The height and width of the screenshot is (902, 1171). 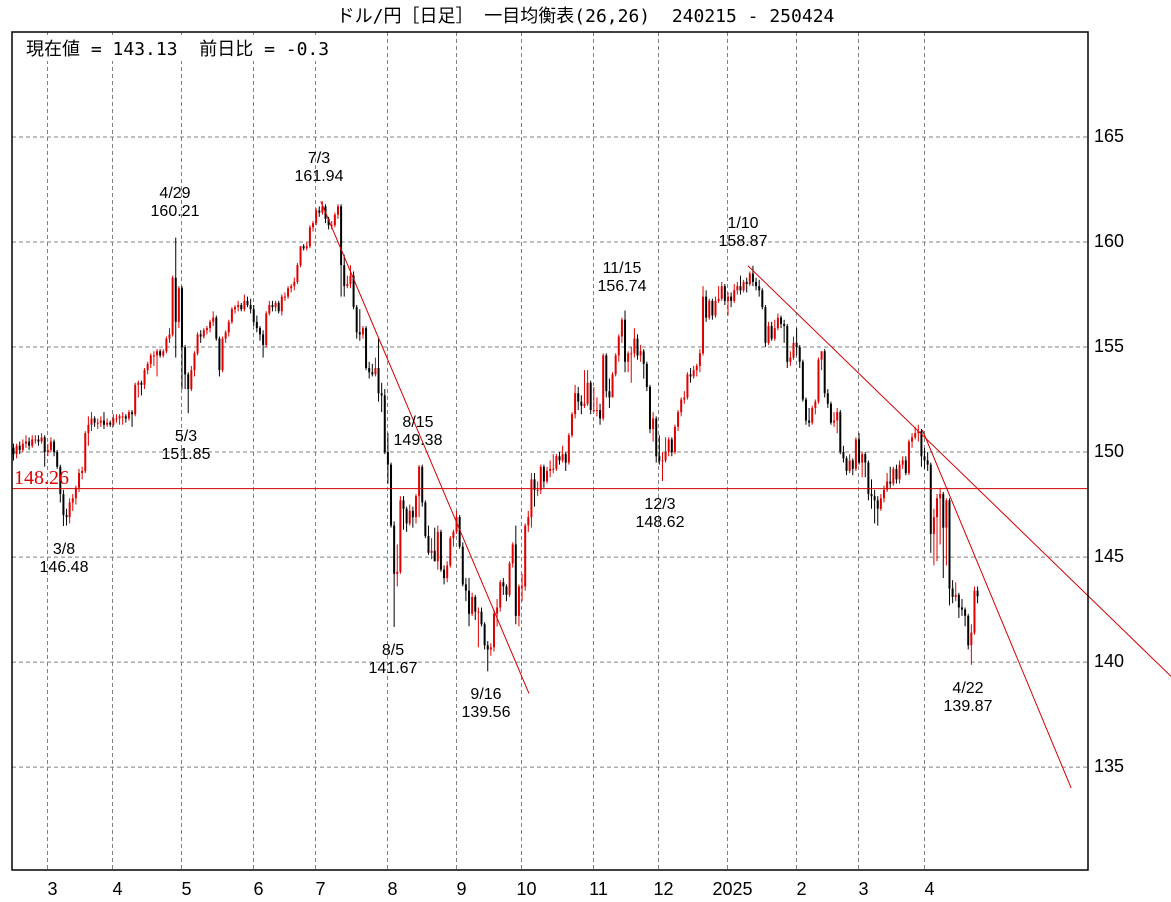 What do you see at coordinates (320, 889) in the screenshot?
I see `x-tick-label: 7` at bounding box center [320, 889].